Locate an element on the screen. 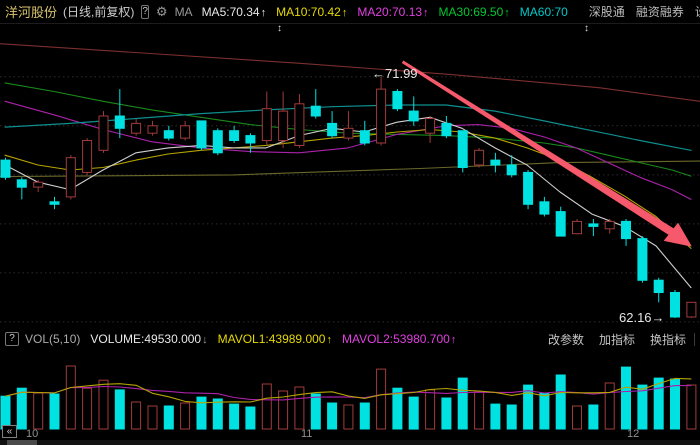 This screenshot has height=445, width=700. ma-readout-1: MA10:70.42↑ is located at coordinates (311, 12).